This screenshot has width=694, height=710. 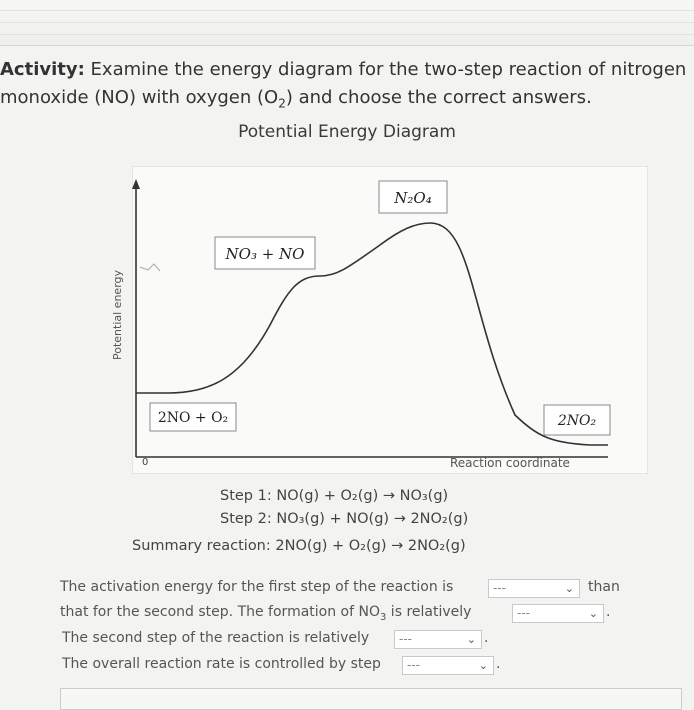 I want to click on q4-dropdown-value: ---, so click(x=413, y=665).